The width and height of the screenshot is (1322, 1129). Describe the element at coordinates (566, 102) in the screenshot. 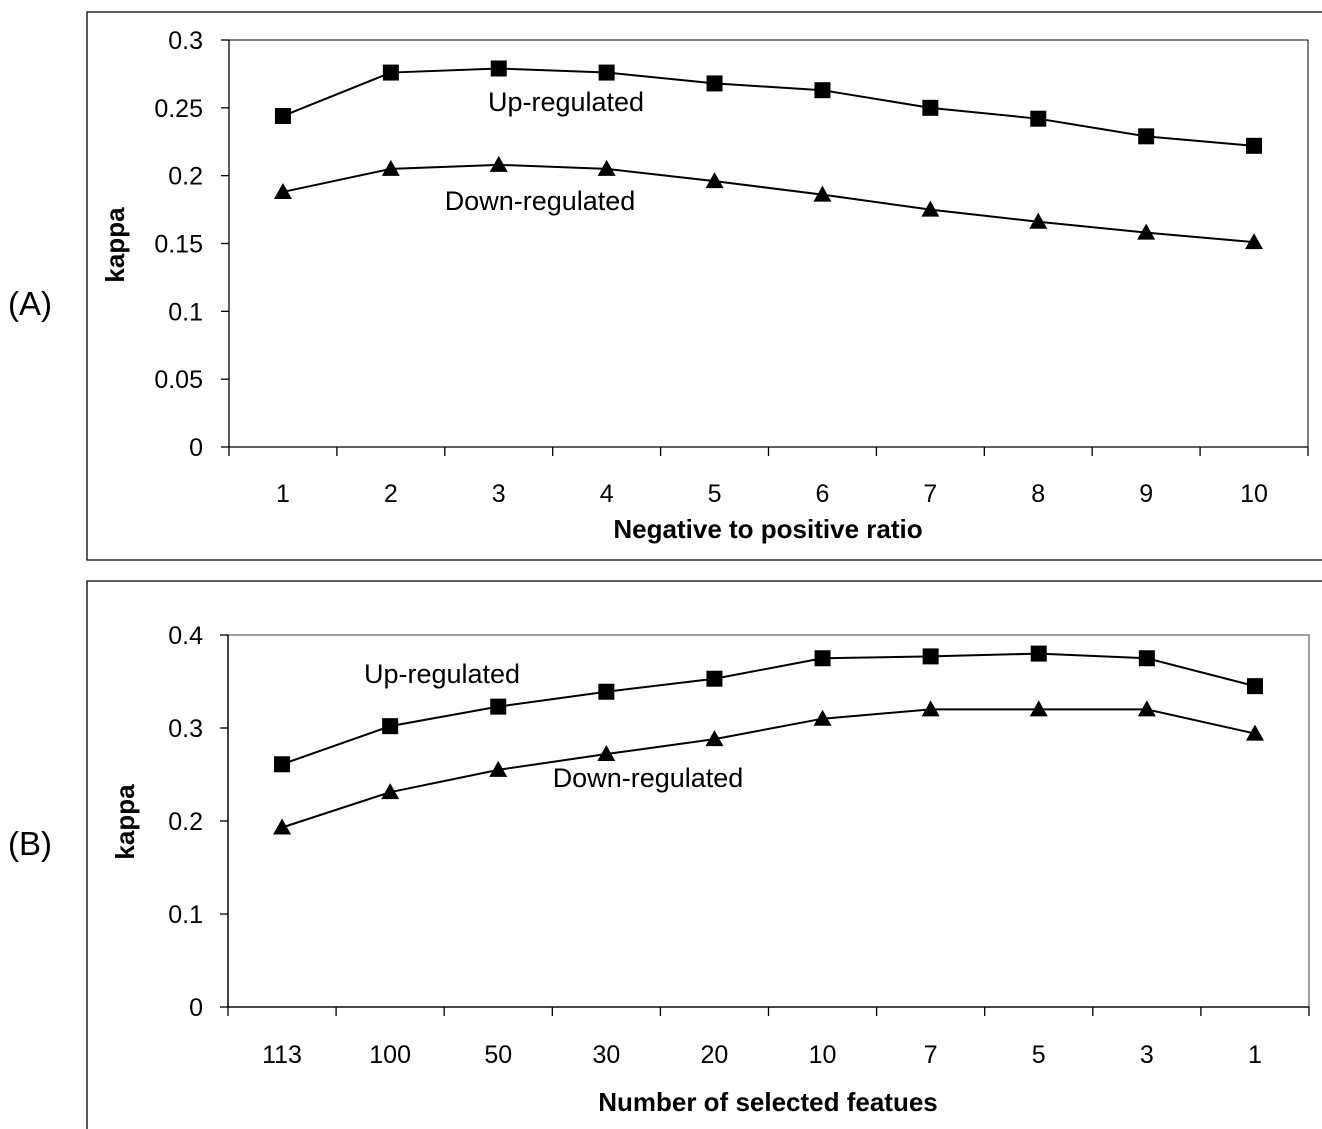

I see `panel-a-series-label-up: Up-regulated` at that location.